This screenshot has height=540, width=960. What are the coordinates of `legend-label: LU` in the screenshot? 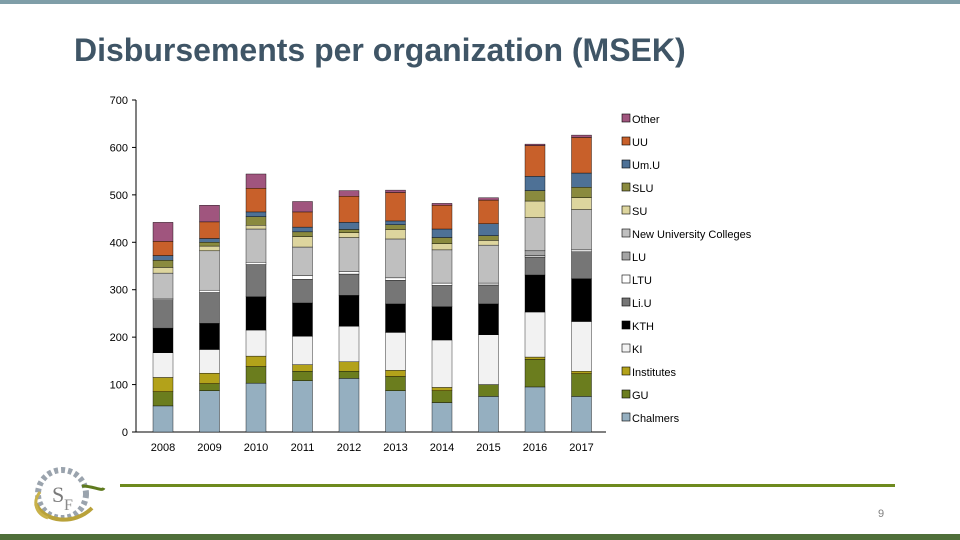 It's located at (639, 258).